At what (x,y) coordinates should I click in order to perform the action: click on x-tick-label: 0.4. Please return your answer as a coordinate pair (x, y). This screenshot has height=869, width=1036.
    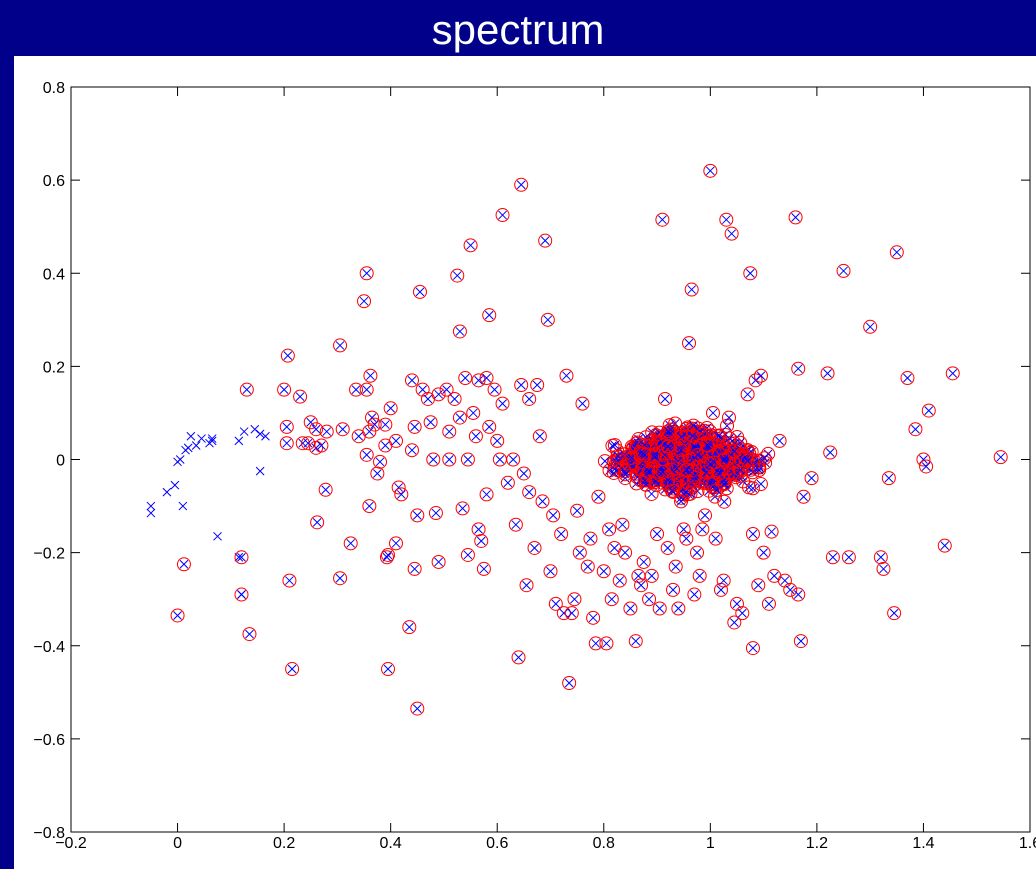
    Looking at the image, I should click on (391, 843).